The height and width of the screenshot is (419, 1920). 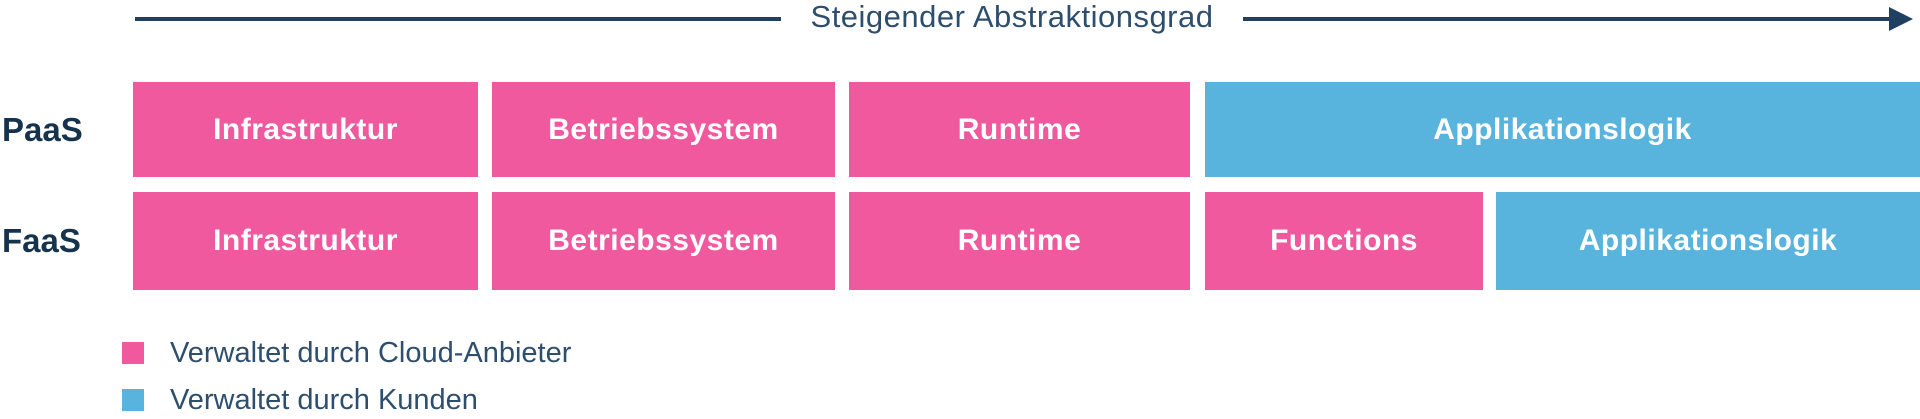 I want to click on row-label-faas: FaaS, so click(x=41, y=240).